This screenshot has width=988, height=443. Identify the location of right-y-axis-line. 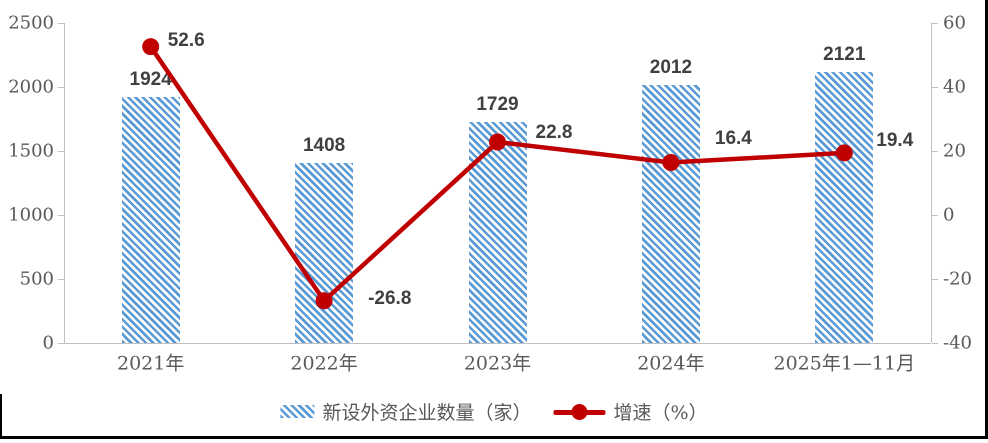
(931, 183).